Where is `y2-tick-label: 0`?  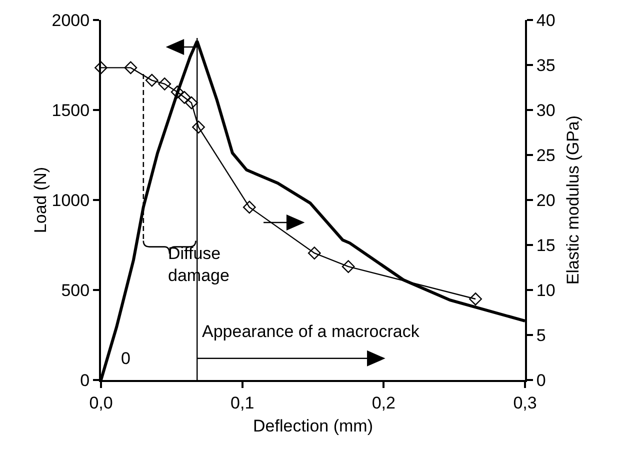
y2-tick-label: 0 is located at coordinates (541, 380).